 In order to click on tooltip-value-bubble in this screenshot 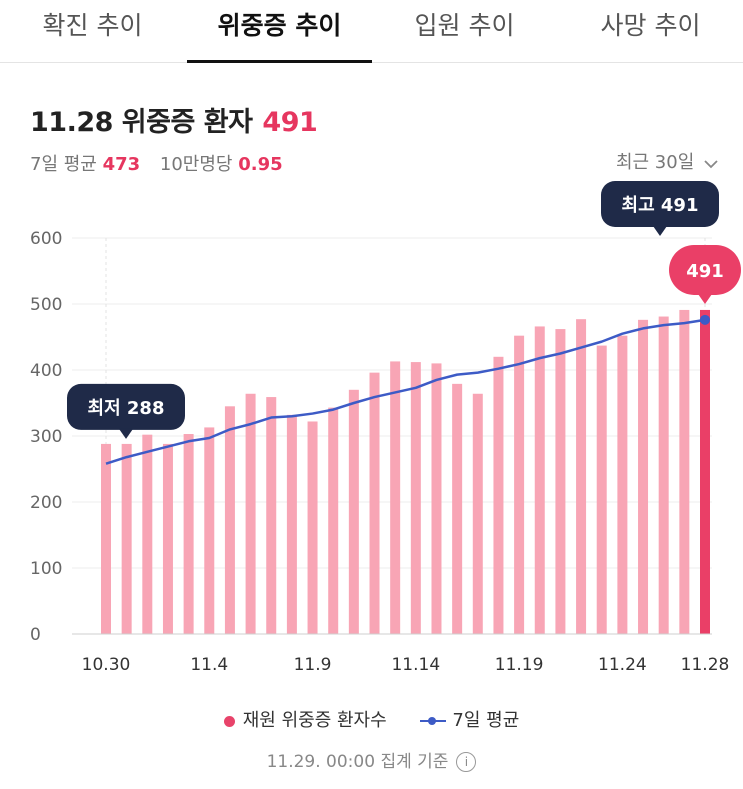, I will do `click(705, 269)`.